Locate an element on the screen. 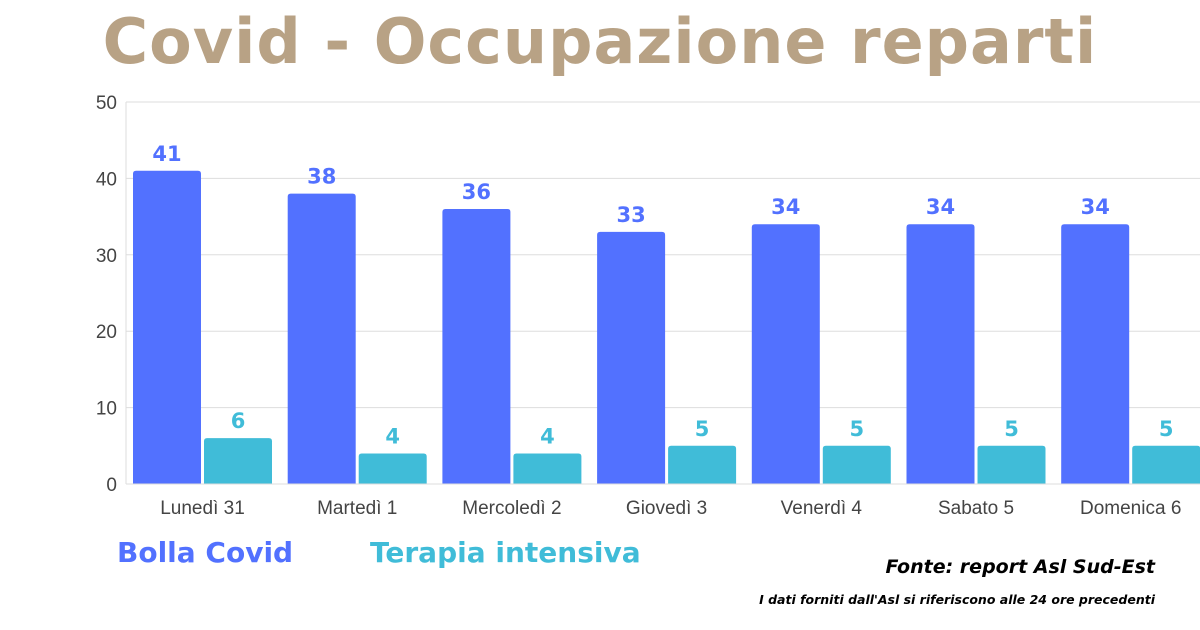 This screenshot has height=630, width=1200. data-label: 6 is located at coordinates (238, 421).